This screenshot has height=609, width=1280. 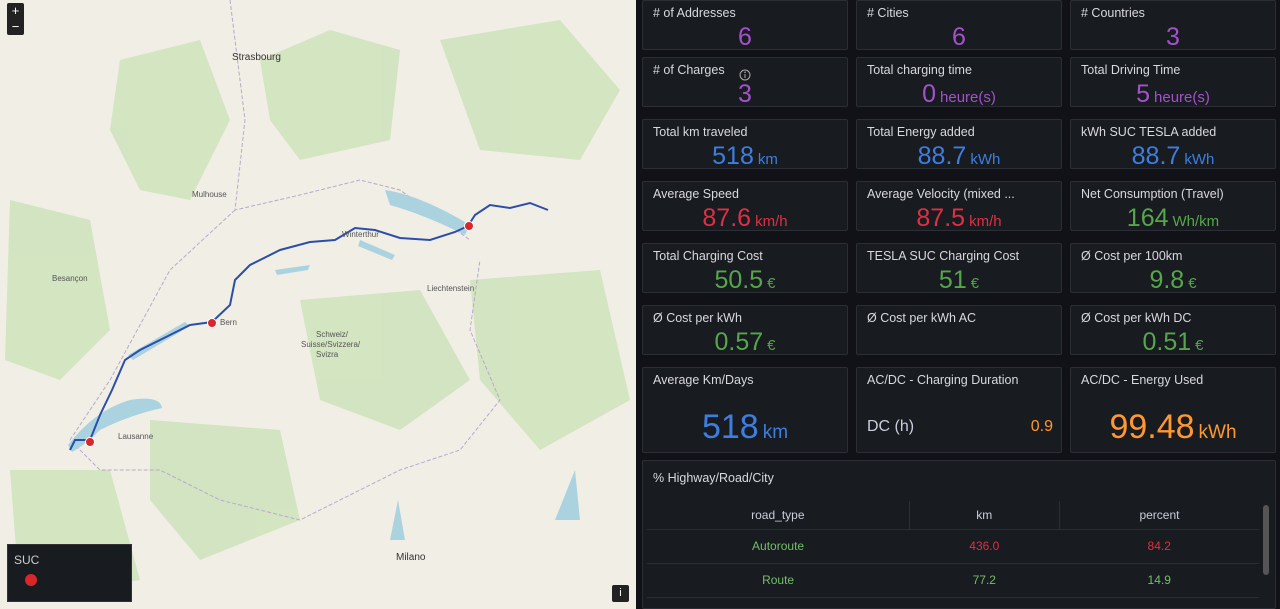 I want to click on value: 9.8, so click(x=1167, y=280).